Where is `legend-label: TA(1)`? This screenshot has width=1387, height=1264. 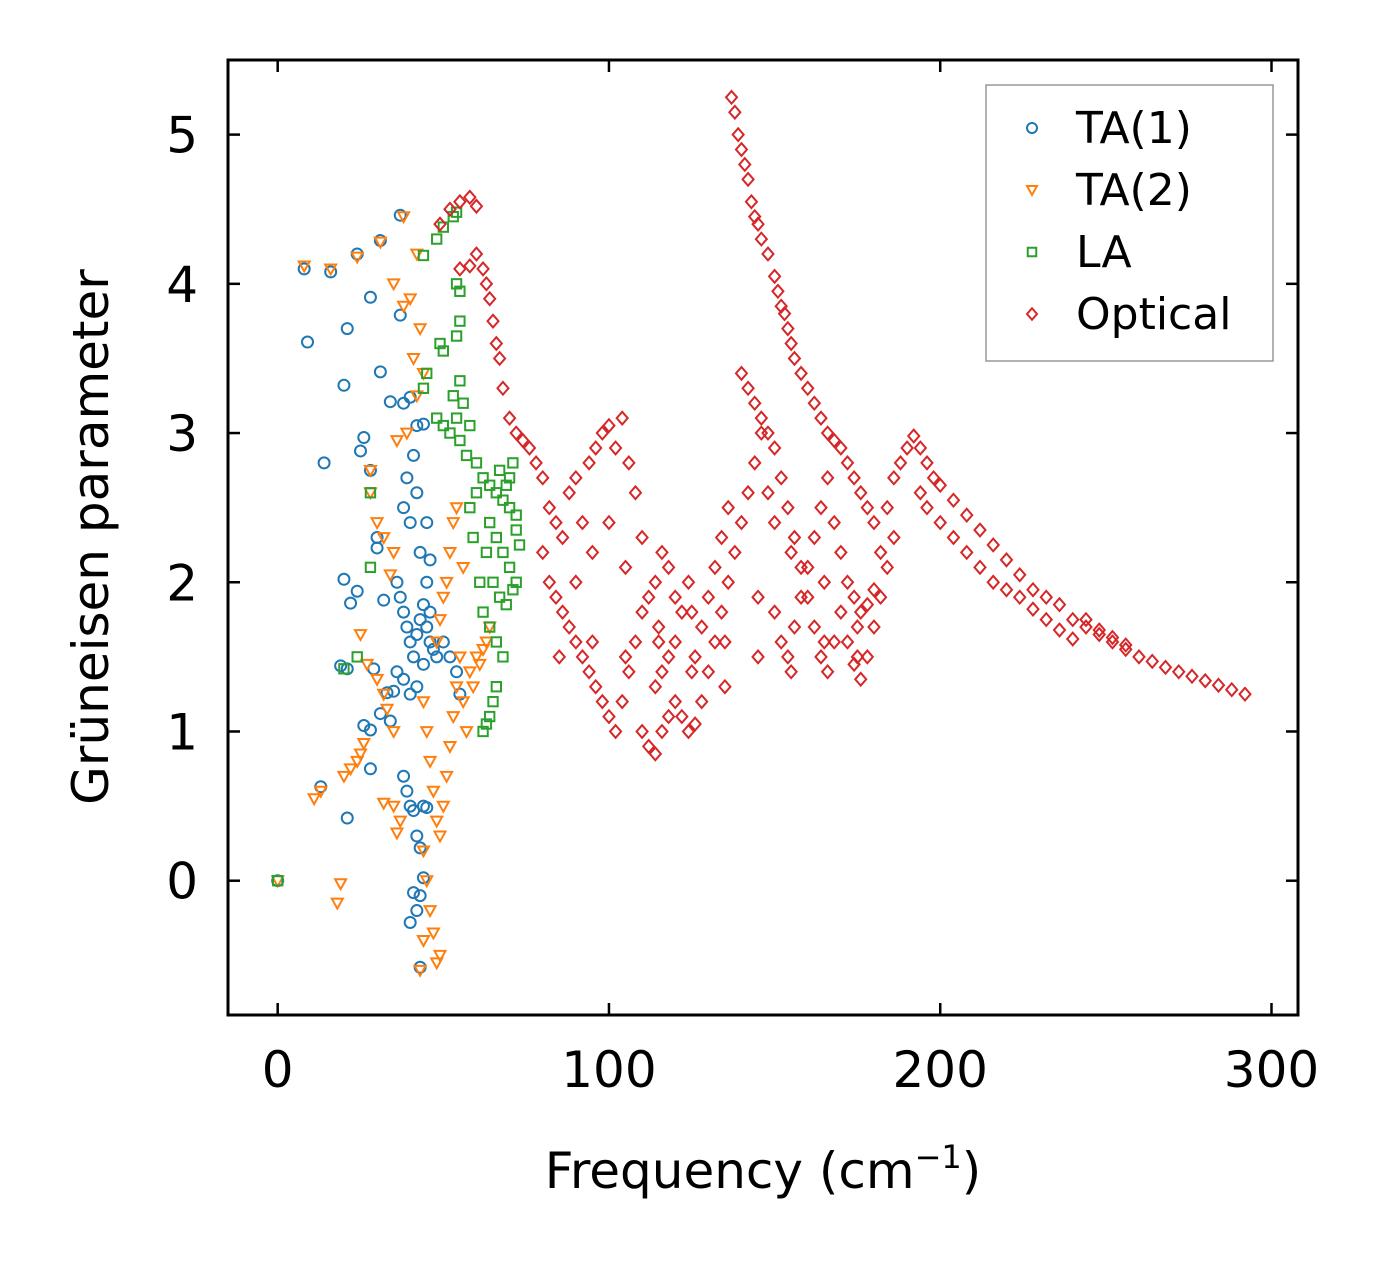 legend-label: TA(1) is located at coordinates (1133, 128).